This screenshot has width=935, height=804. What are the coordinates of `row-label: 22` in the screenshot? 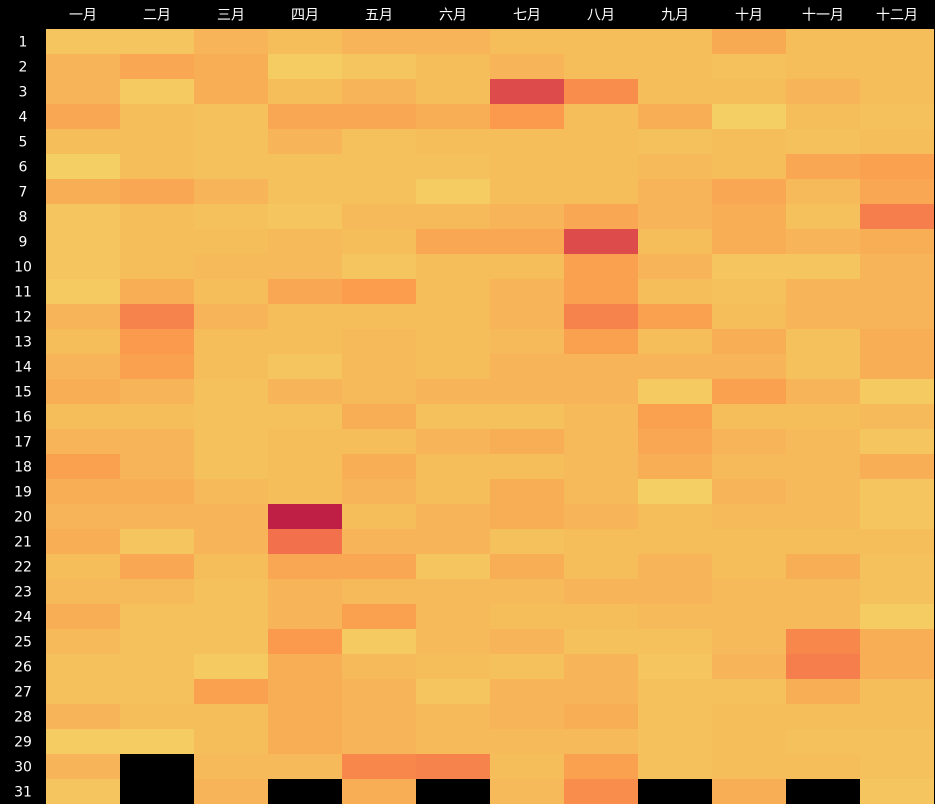 It's located at (23, 568).